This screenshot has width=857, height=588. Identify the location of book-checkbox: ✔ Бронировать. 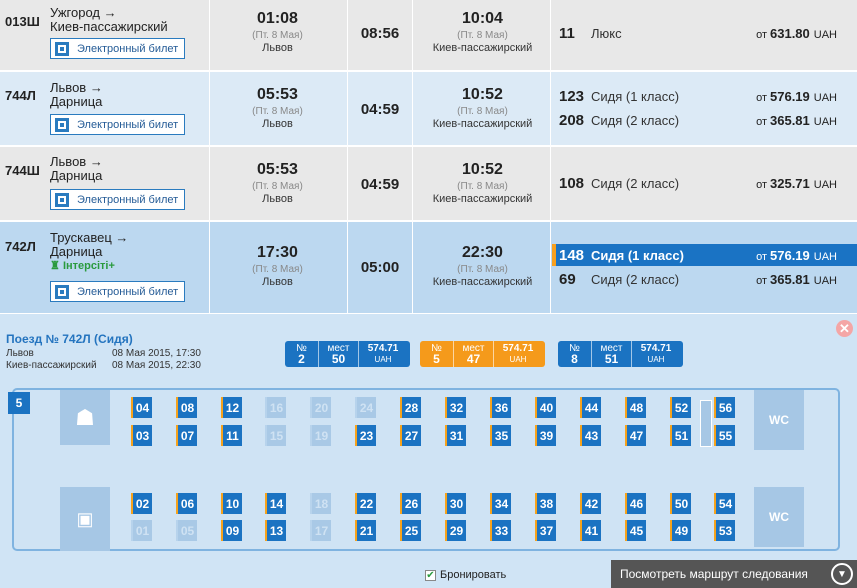
(465, 575).